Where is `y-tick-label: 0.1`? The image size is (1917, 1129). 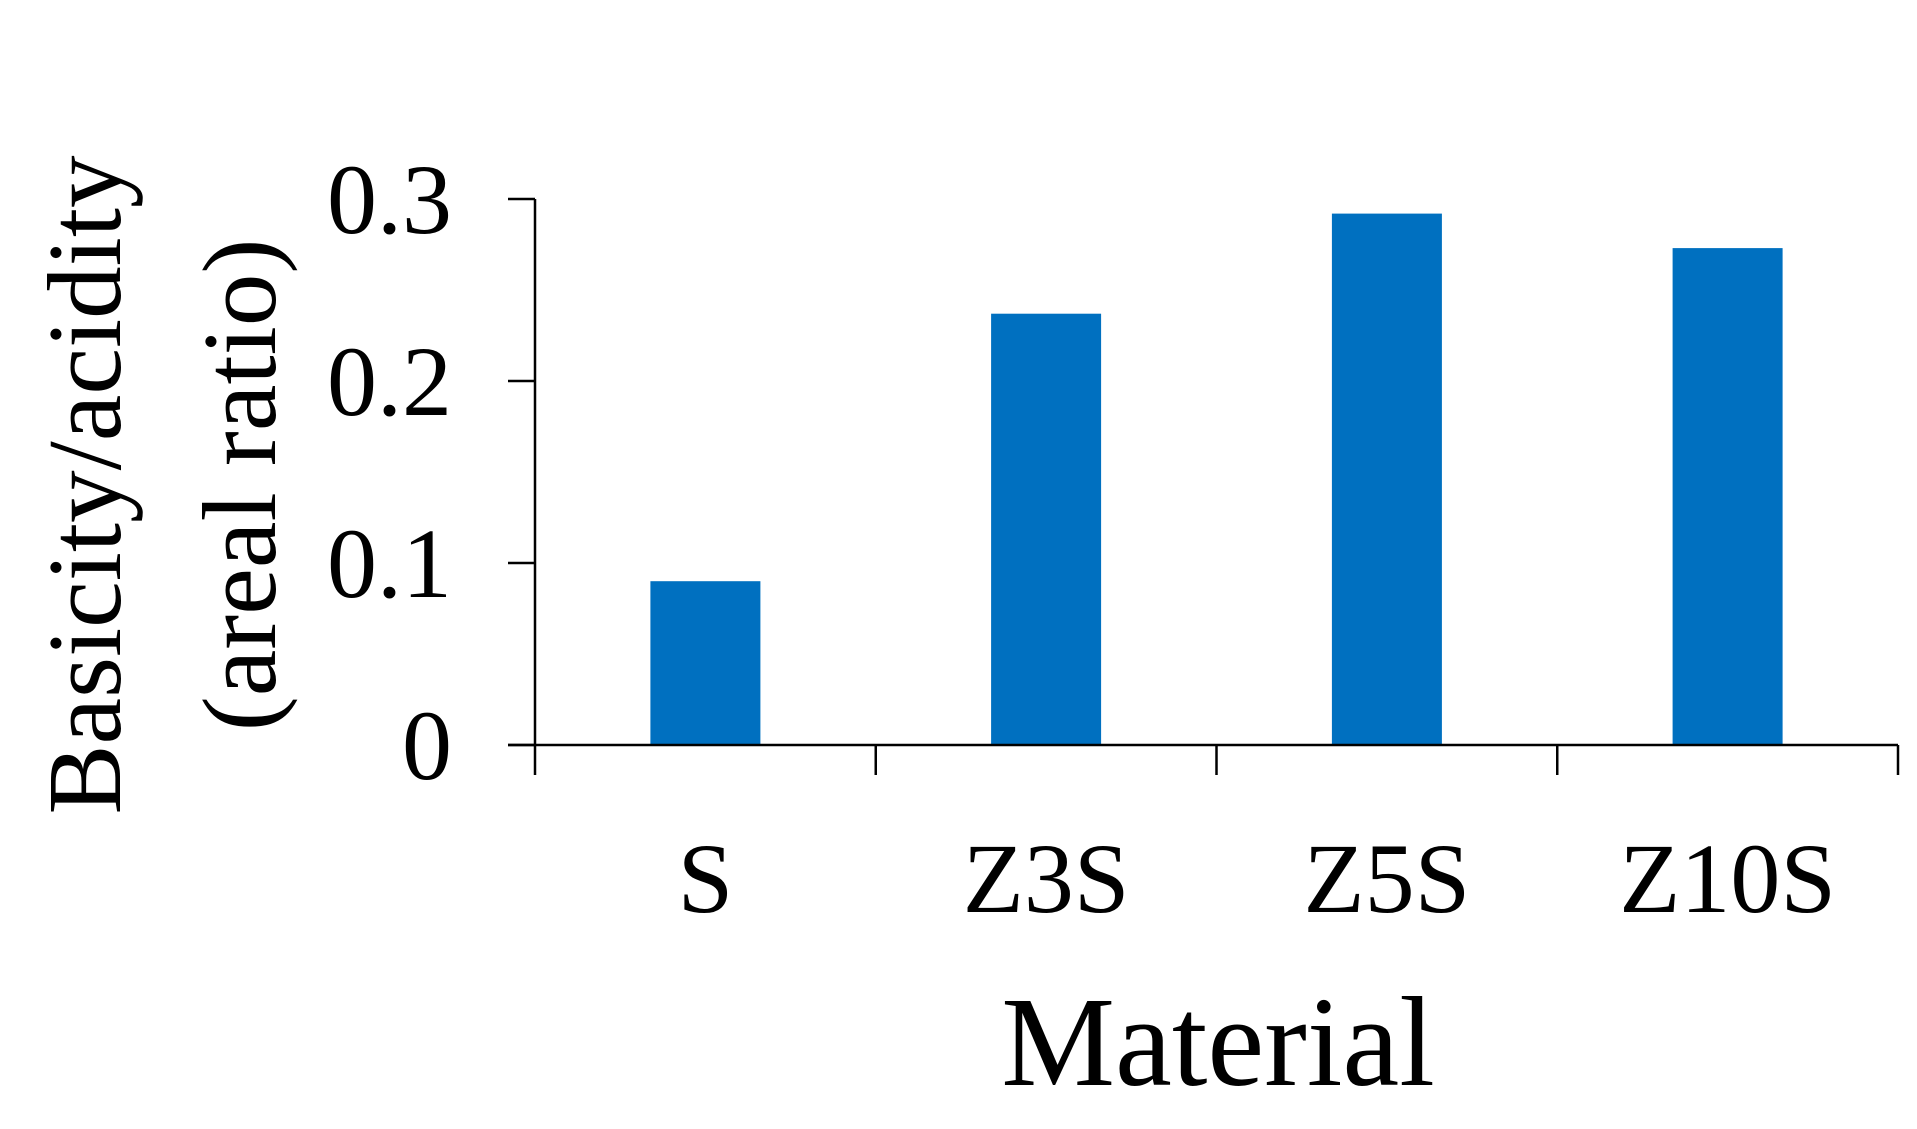
y-tick-label: 0.1 is located at coordinates (389, 563).